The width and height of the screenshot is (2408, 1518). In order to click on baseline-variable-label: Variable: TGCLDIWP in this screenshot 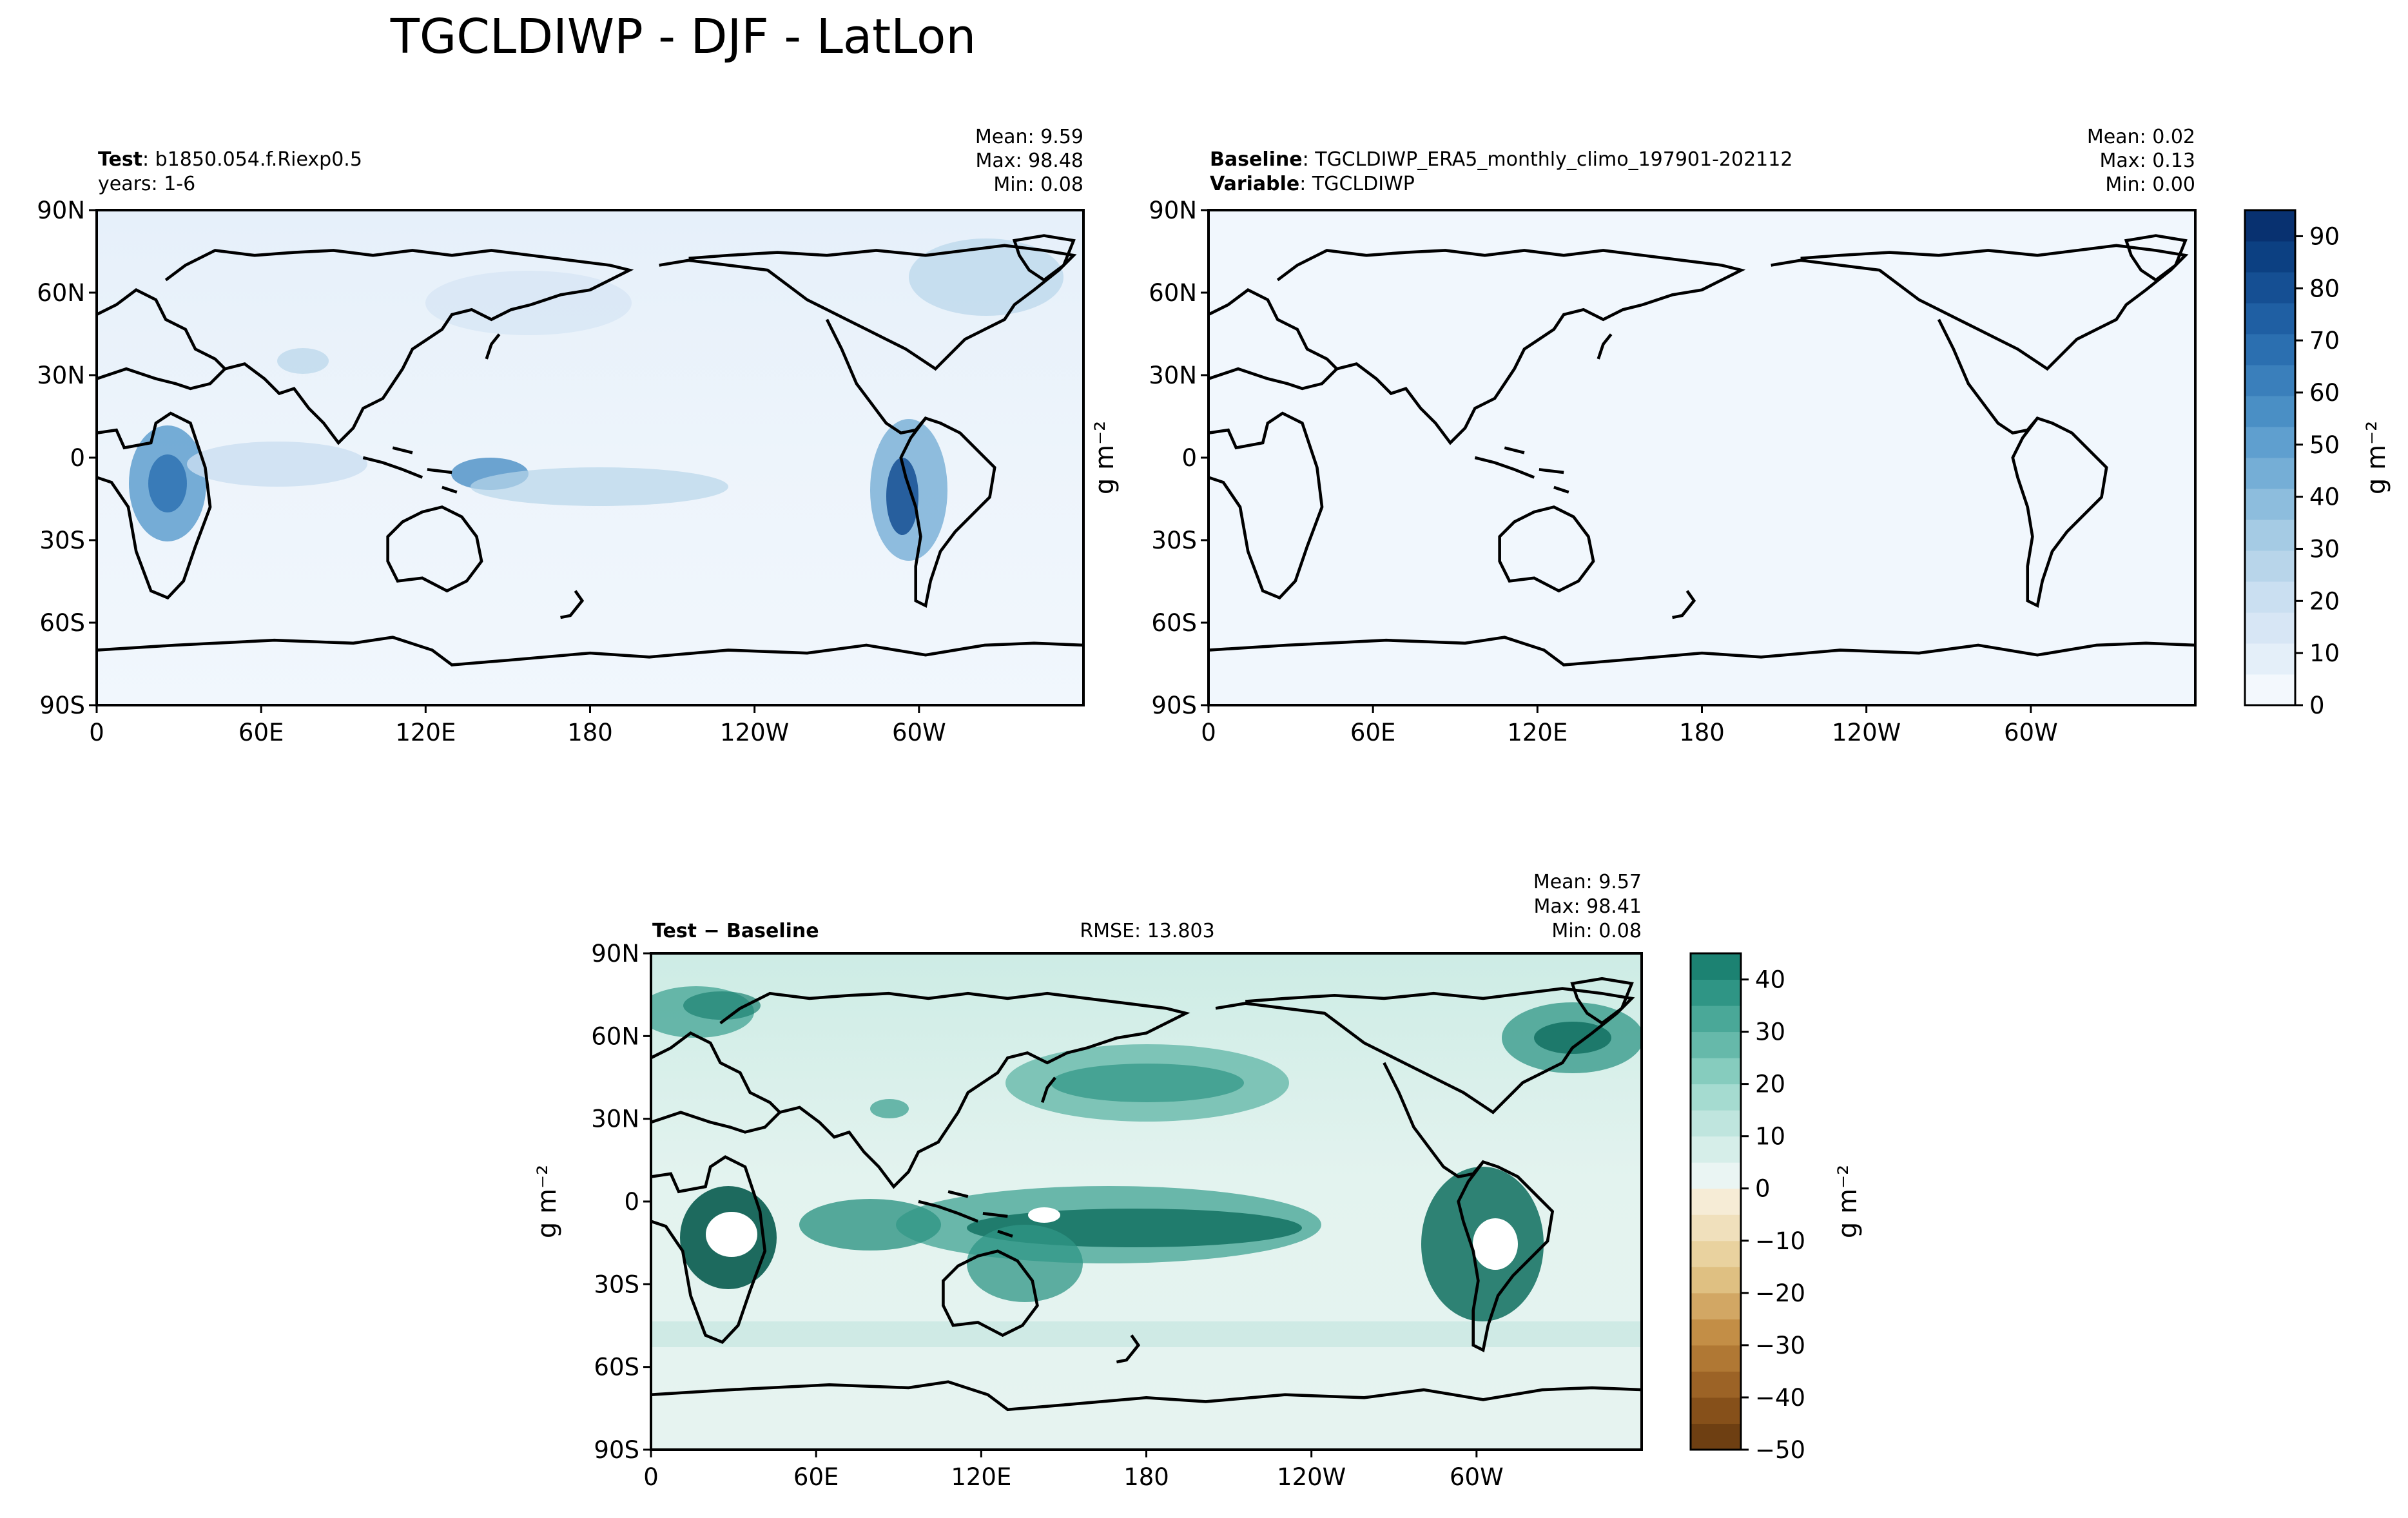, I will do `click(1312, 184)`.